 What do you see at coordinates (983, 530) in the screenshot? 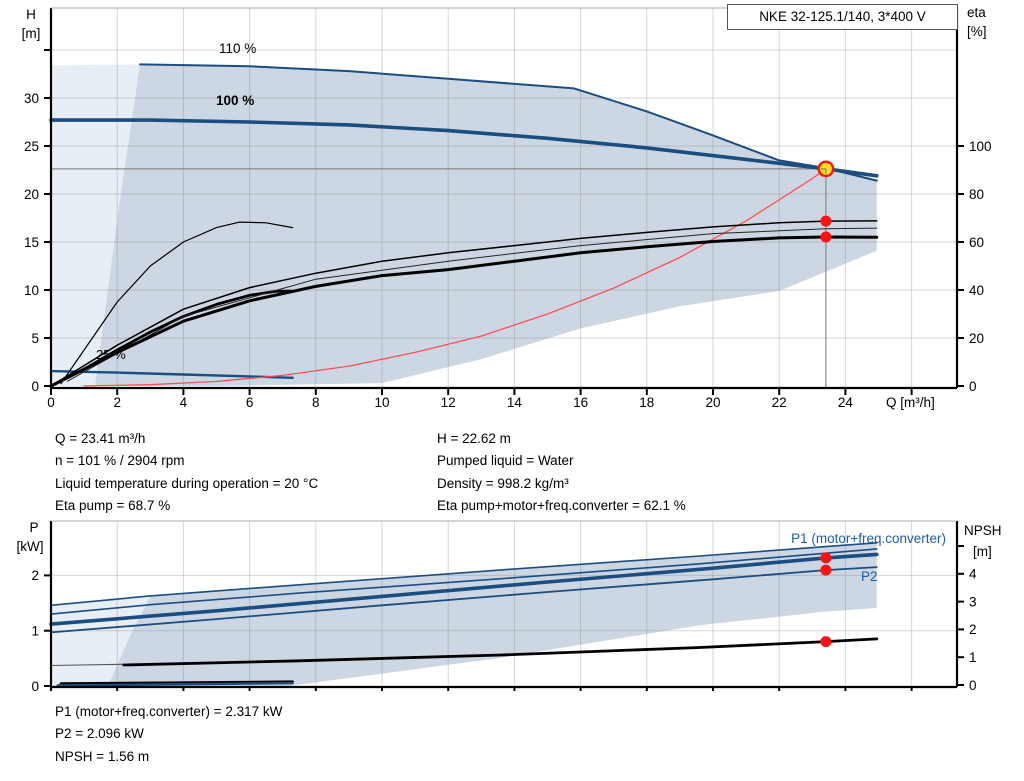
I see `npsh-axis-label: NPSH` at bounding box center [983, 530].